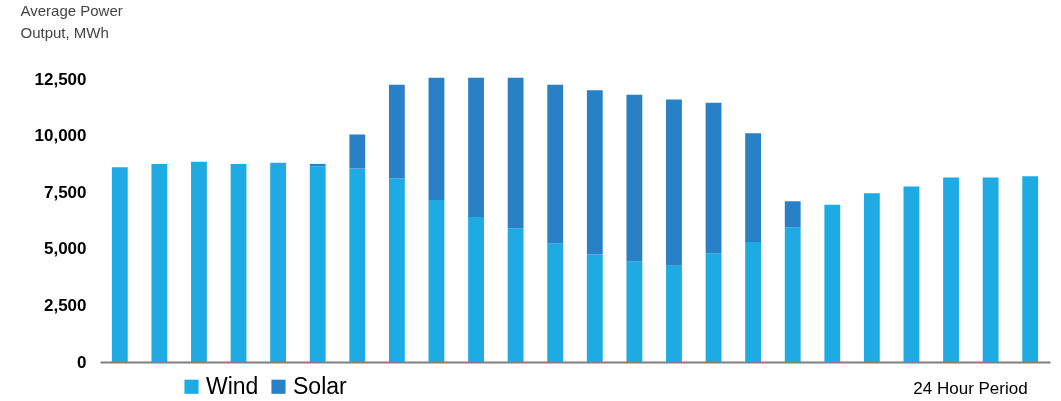 The width and height of the screenshot is (1061, 401). I want to click on y-tick-label: 5,000, so click(65, 249).